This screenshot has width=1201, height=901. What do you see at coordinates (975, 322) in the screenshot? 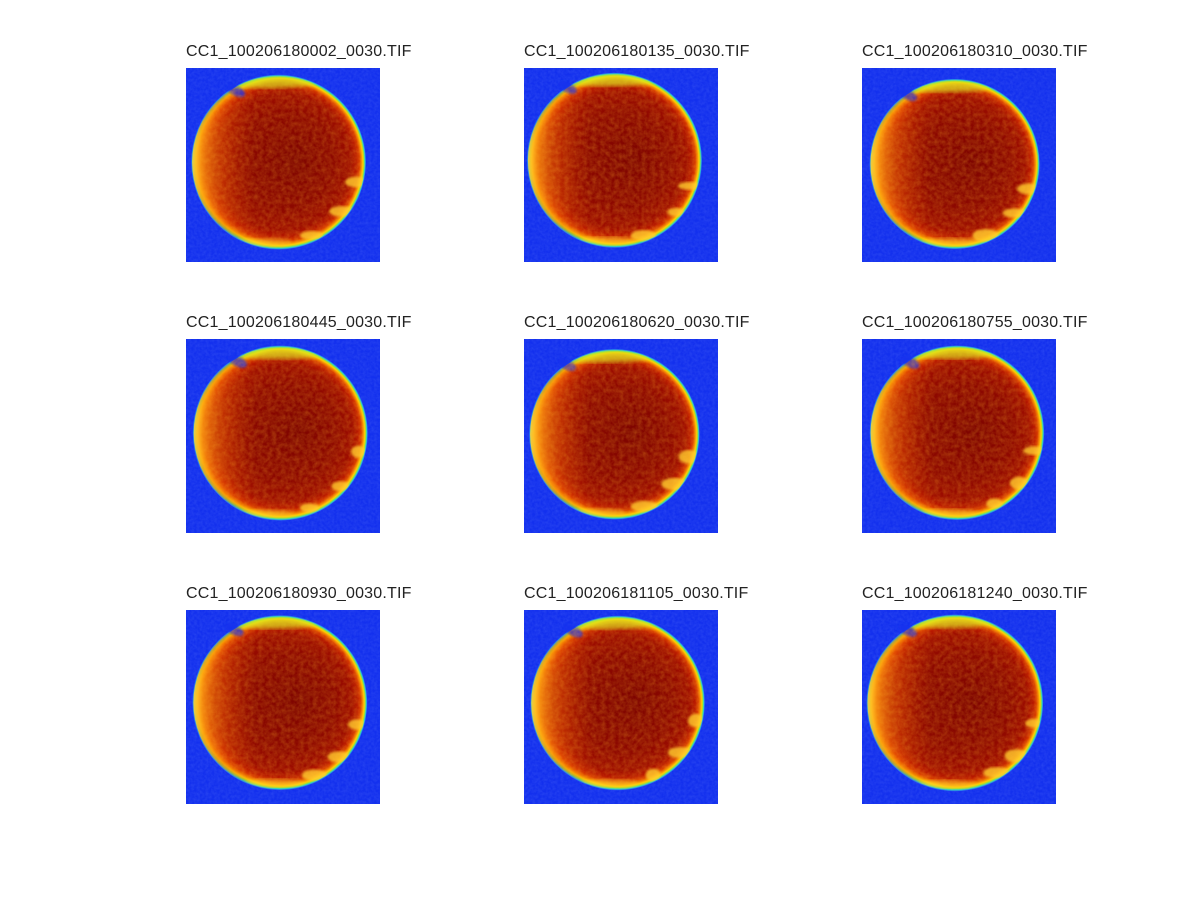
I see `subplot-title: CC1_100206180755_0030.TIF` at bounding box center [975, 322].